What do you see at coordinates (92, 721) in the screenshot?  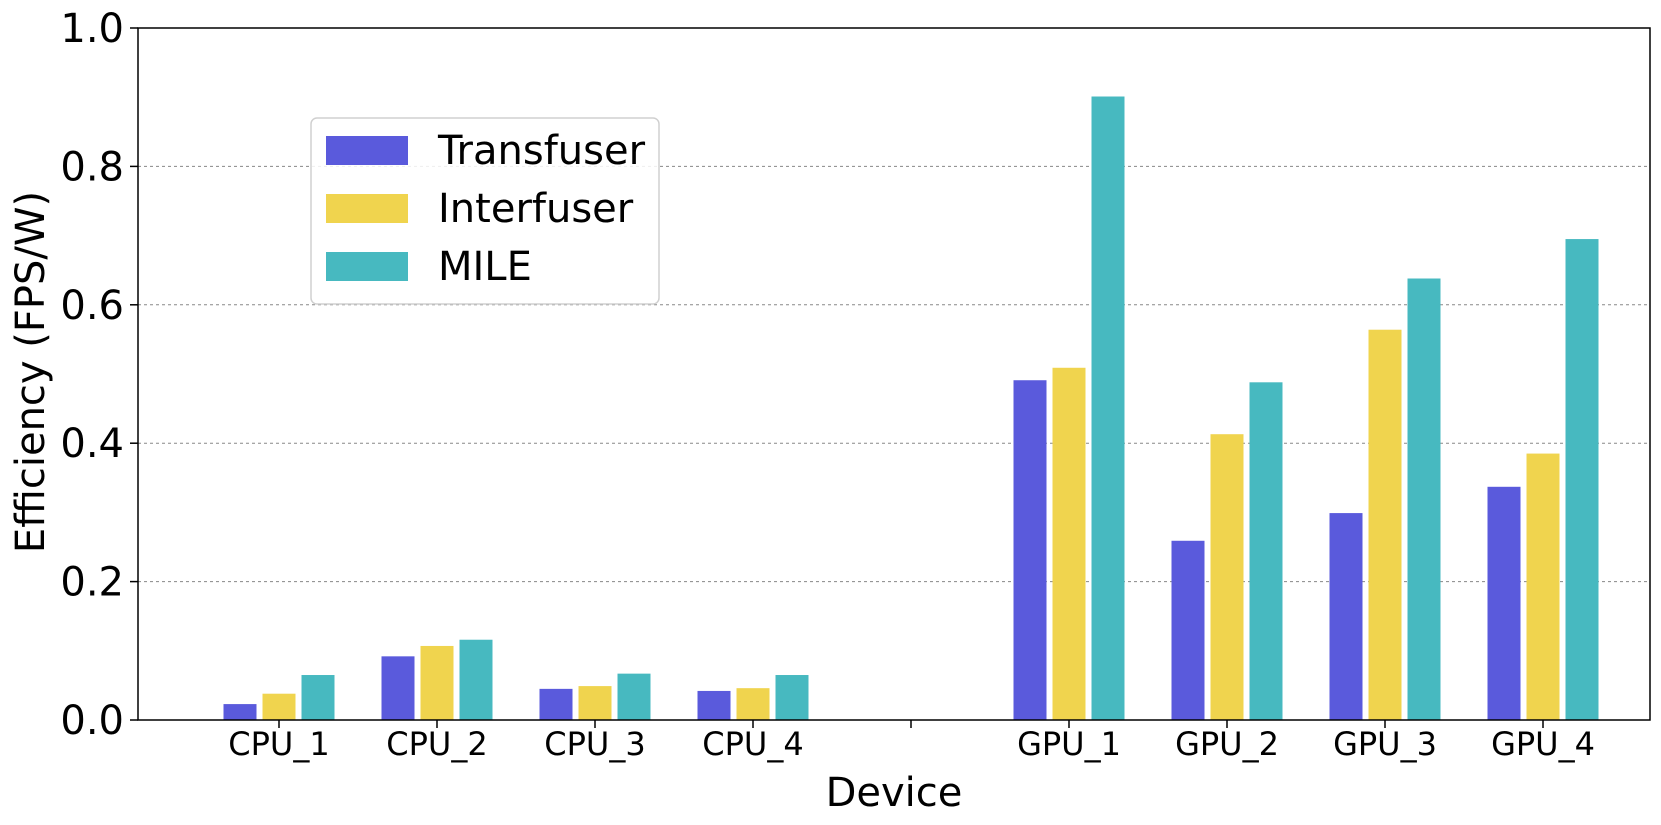 I see `y-tick-label: 0.0` at bounding box center [92, 721].